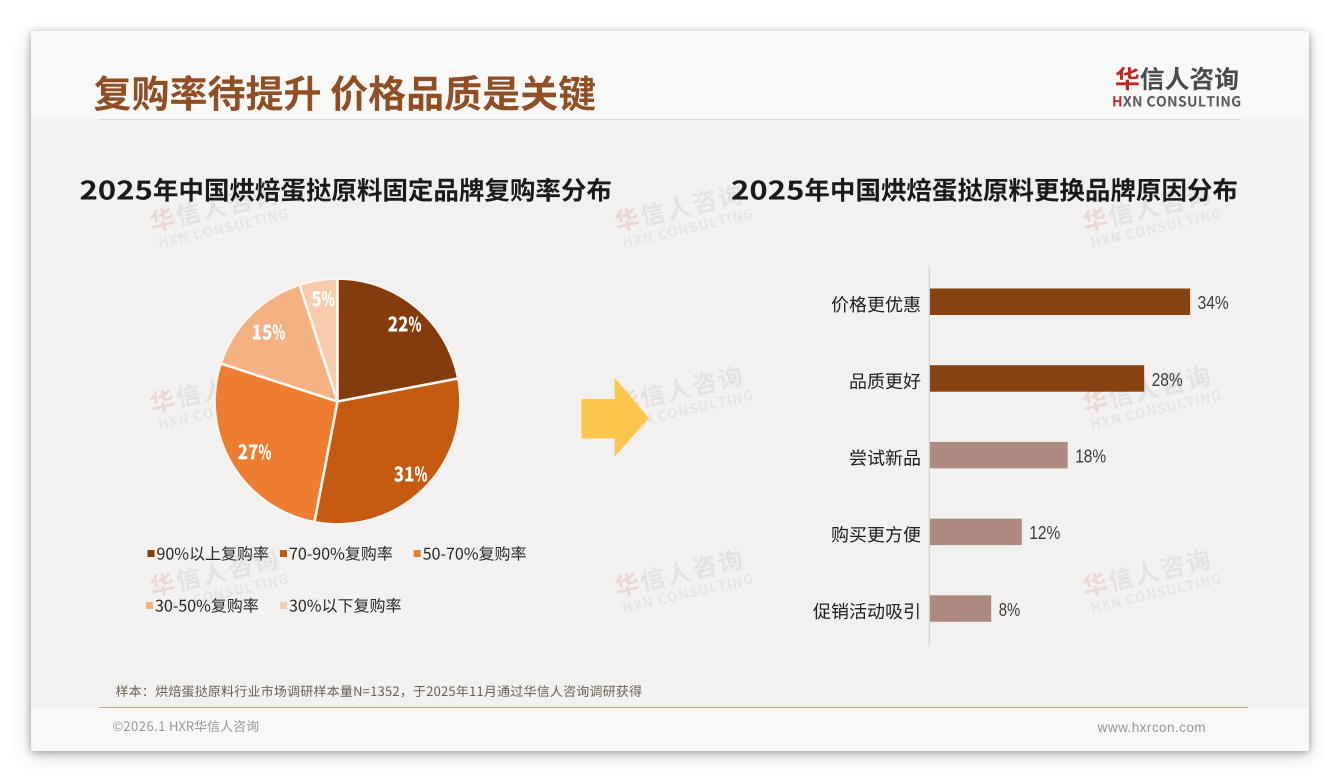  What do you see at coordinates (1213, 303) in the screenshot?
I see `svg-text: 34%` at bounding box center [1213, 303].